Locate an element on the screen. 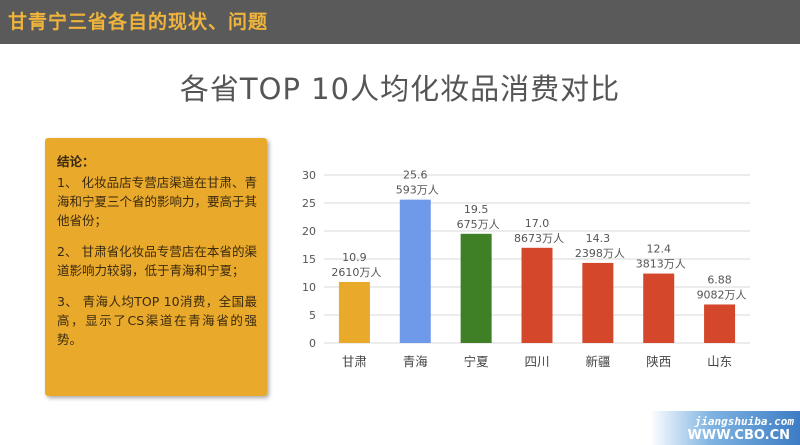  y-tick-label: 25 is located at coordinates (309, 203).